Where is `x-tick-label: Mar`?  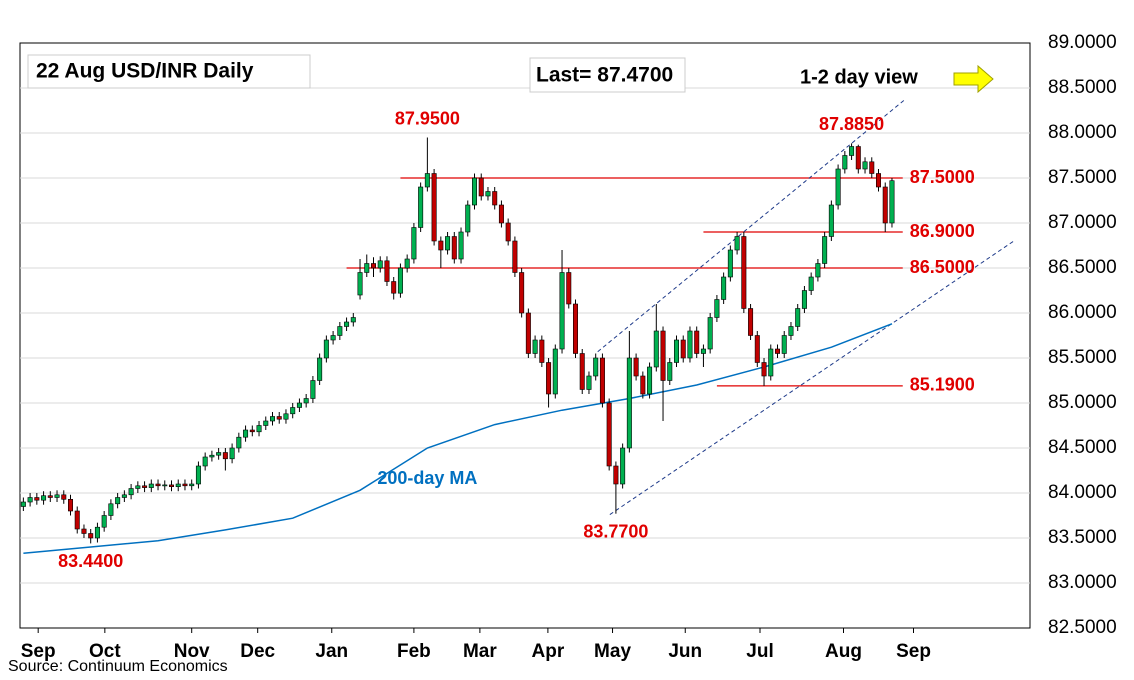 x-tick-label: Mar is located at coordinates (480, 651).